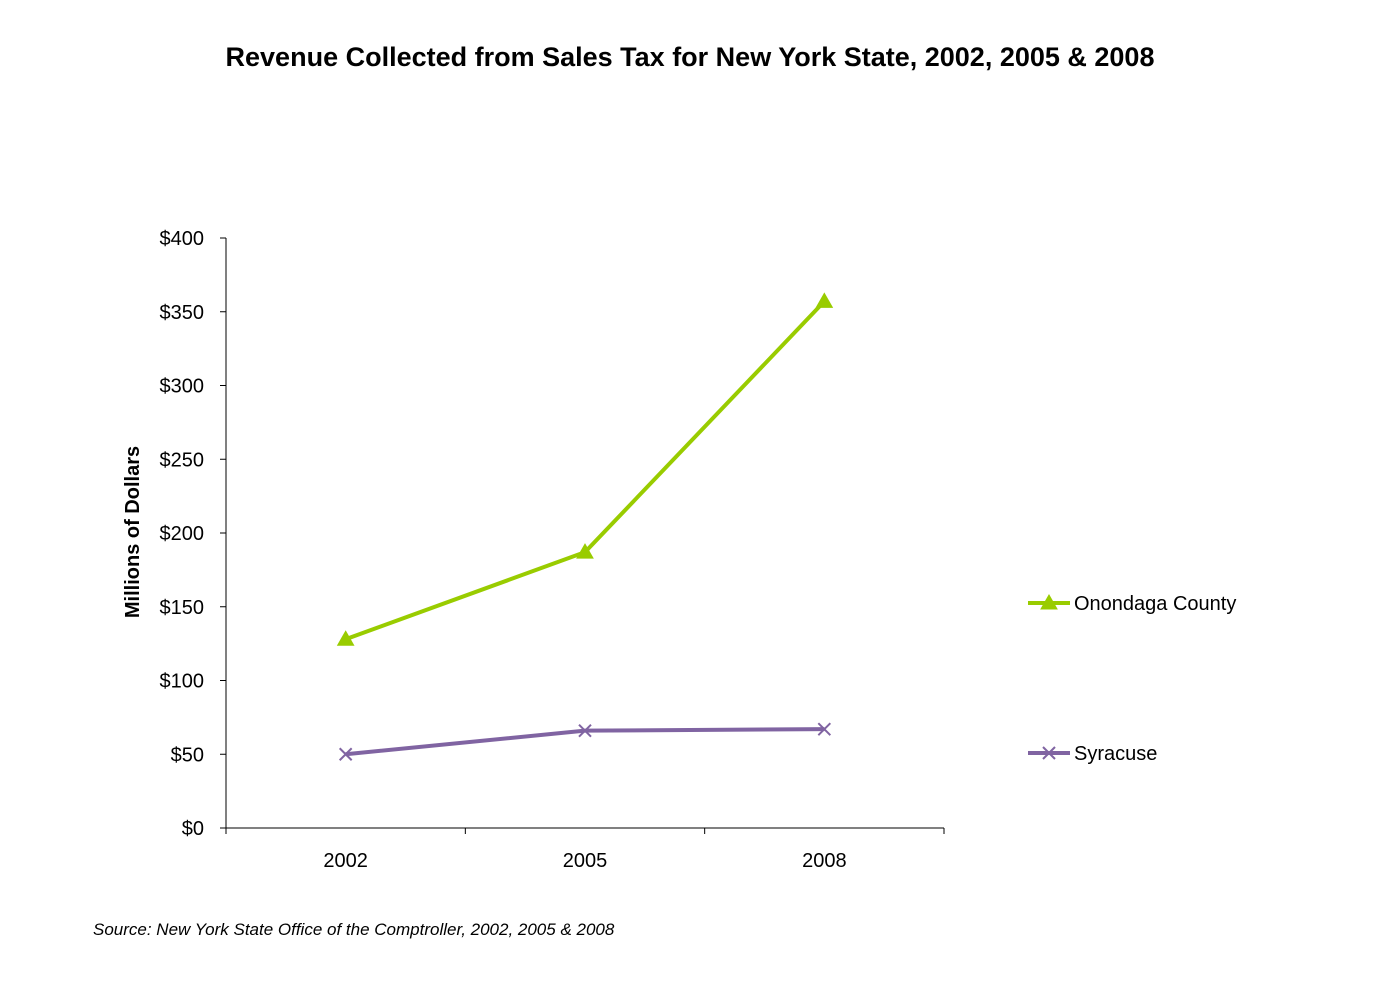 The image size is (1376, 1001). What do you see at coordinates (1115, 754) in the screenshot?
I see `legend-label: Syracuse` at bounding box center [1115, 754].